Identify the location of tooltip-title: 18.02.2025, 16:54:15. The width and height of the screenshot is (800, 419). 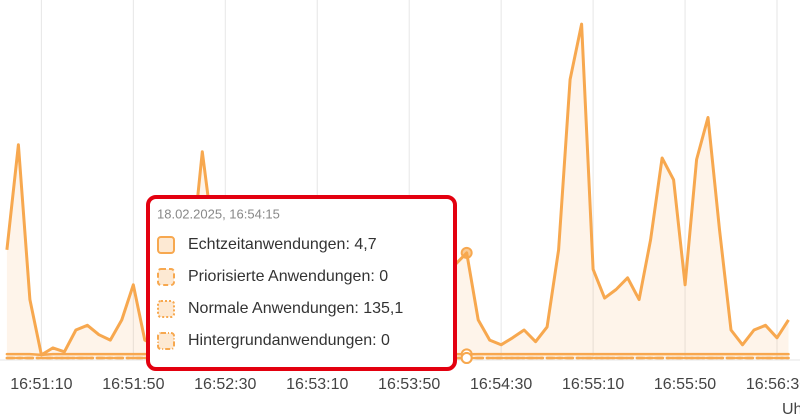
(218, 213).